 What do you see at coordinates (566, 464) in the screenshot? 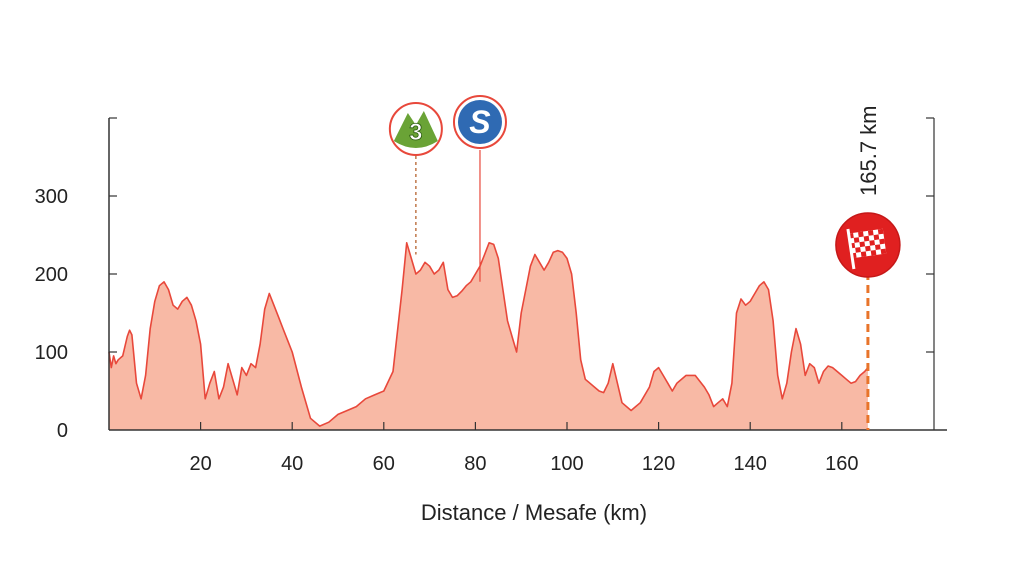
I see `x-tick-label: 100` at bounding box center [566, 464].